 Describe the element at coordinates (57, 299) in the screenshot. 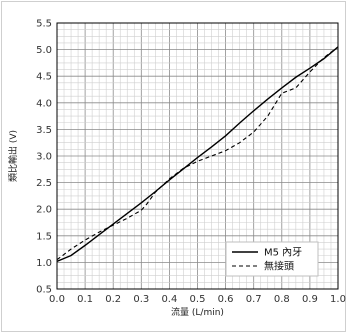

I see `x-tick-label: 0.0` at that location.